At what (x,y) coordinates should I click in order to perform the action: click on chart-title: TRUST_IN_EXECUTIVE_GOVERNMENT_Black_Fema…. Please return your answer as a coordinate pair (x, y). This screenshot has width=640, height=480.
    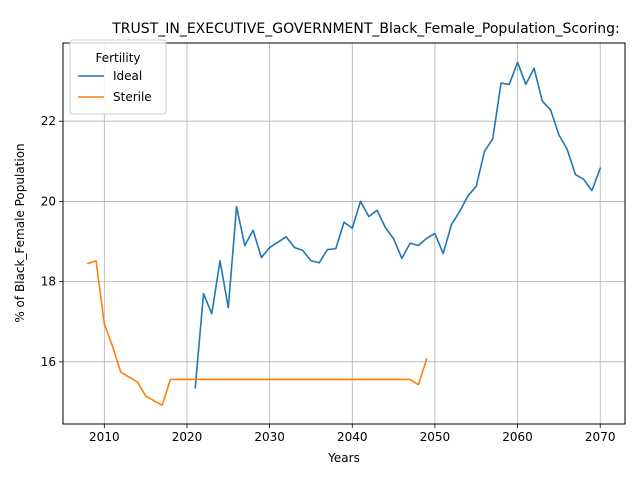
    Looking at the image, I should click on (365, 29).